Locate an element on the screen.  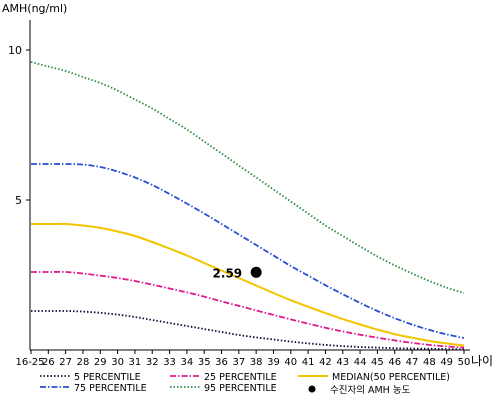
x-tick-label: 46 is located at coordinates (394, 362).